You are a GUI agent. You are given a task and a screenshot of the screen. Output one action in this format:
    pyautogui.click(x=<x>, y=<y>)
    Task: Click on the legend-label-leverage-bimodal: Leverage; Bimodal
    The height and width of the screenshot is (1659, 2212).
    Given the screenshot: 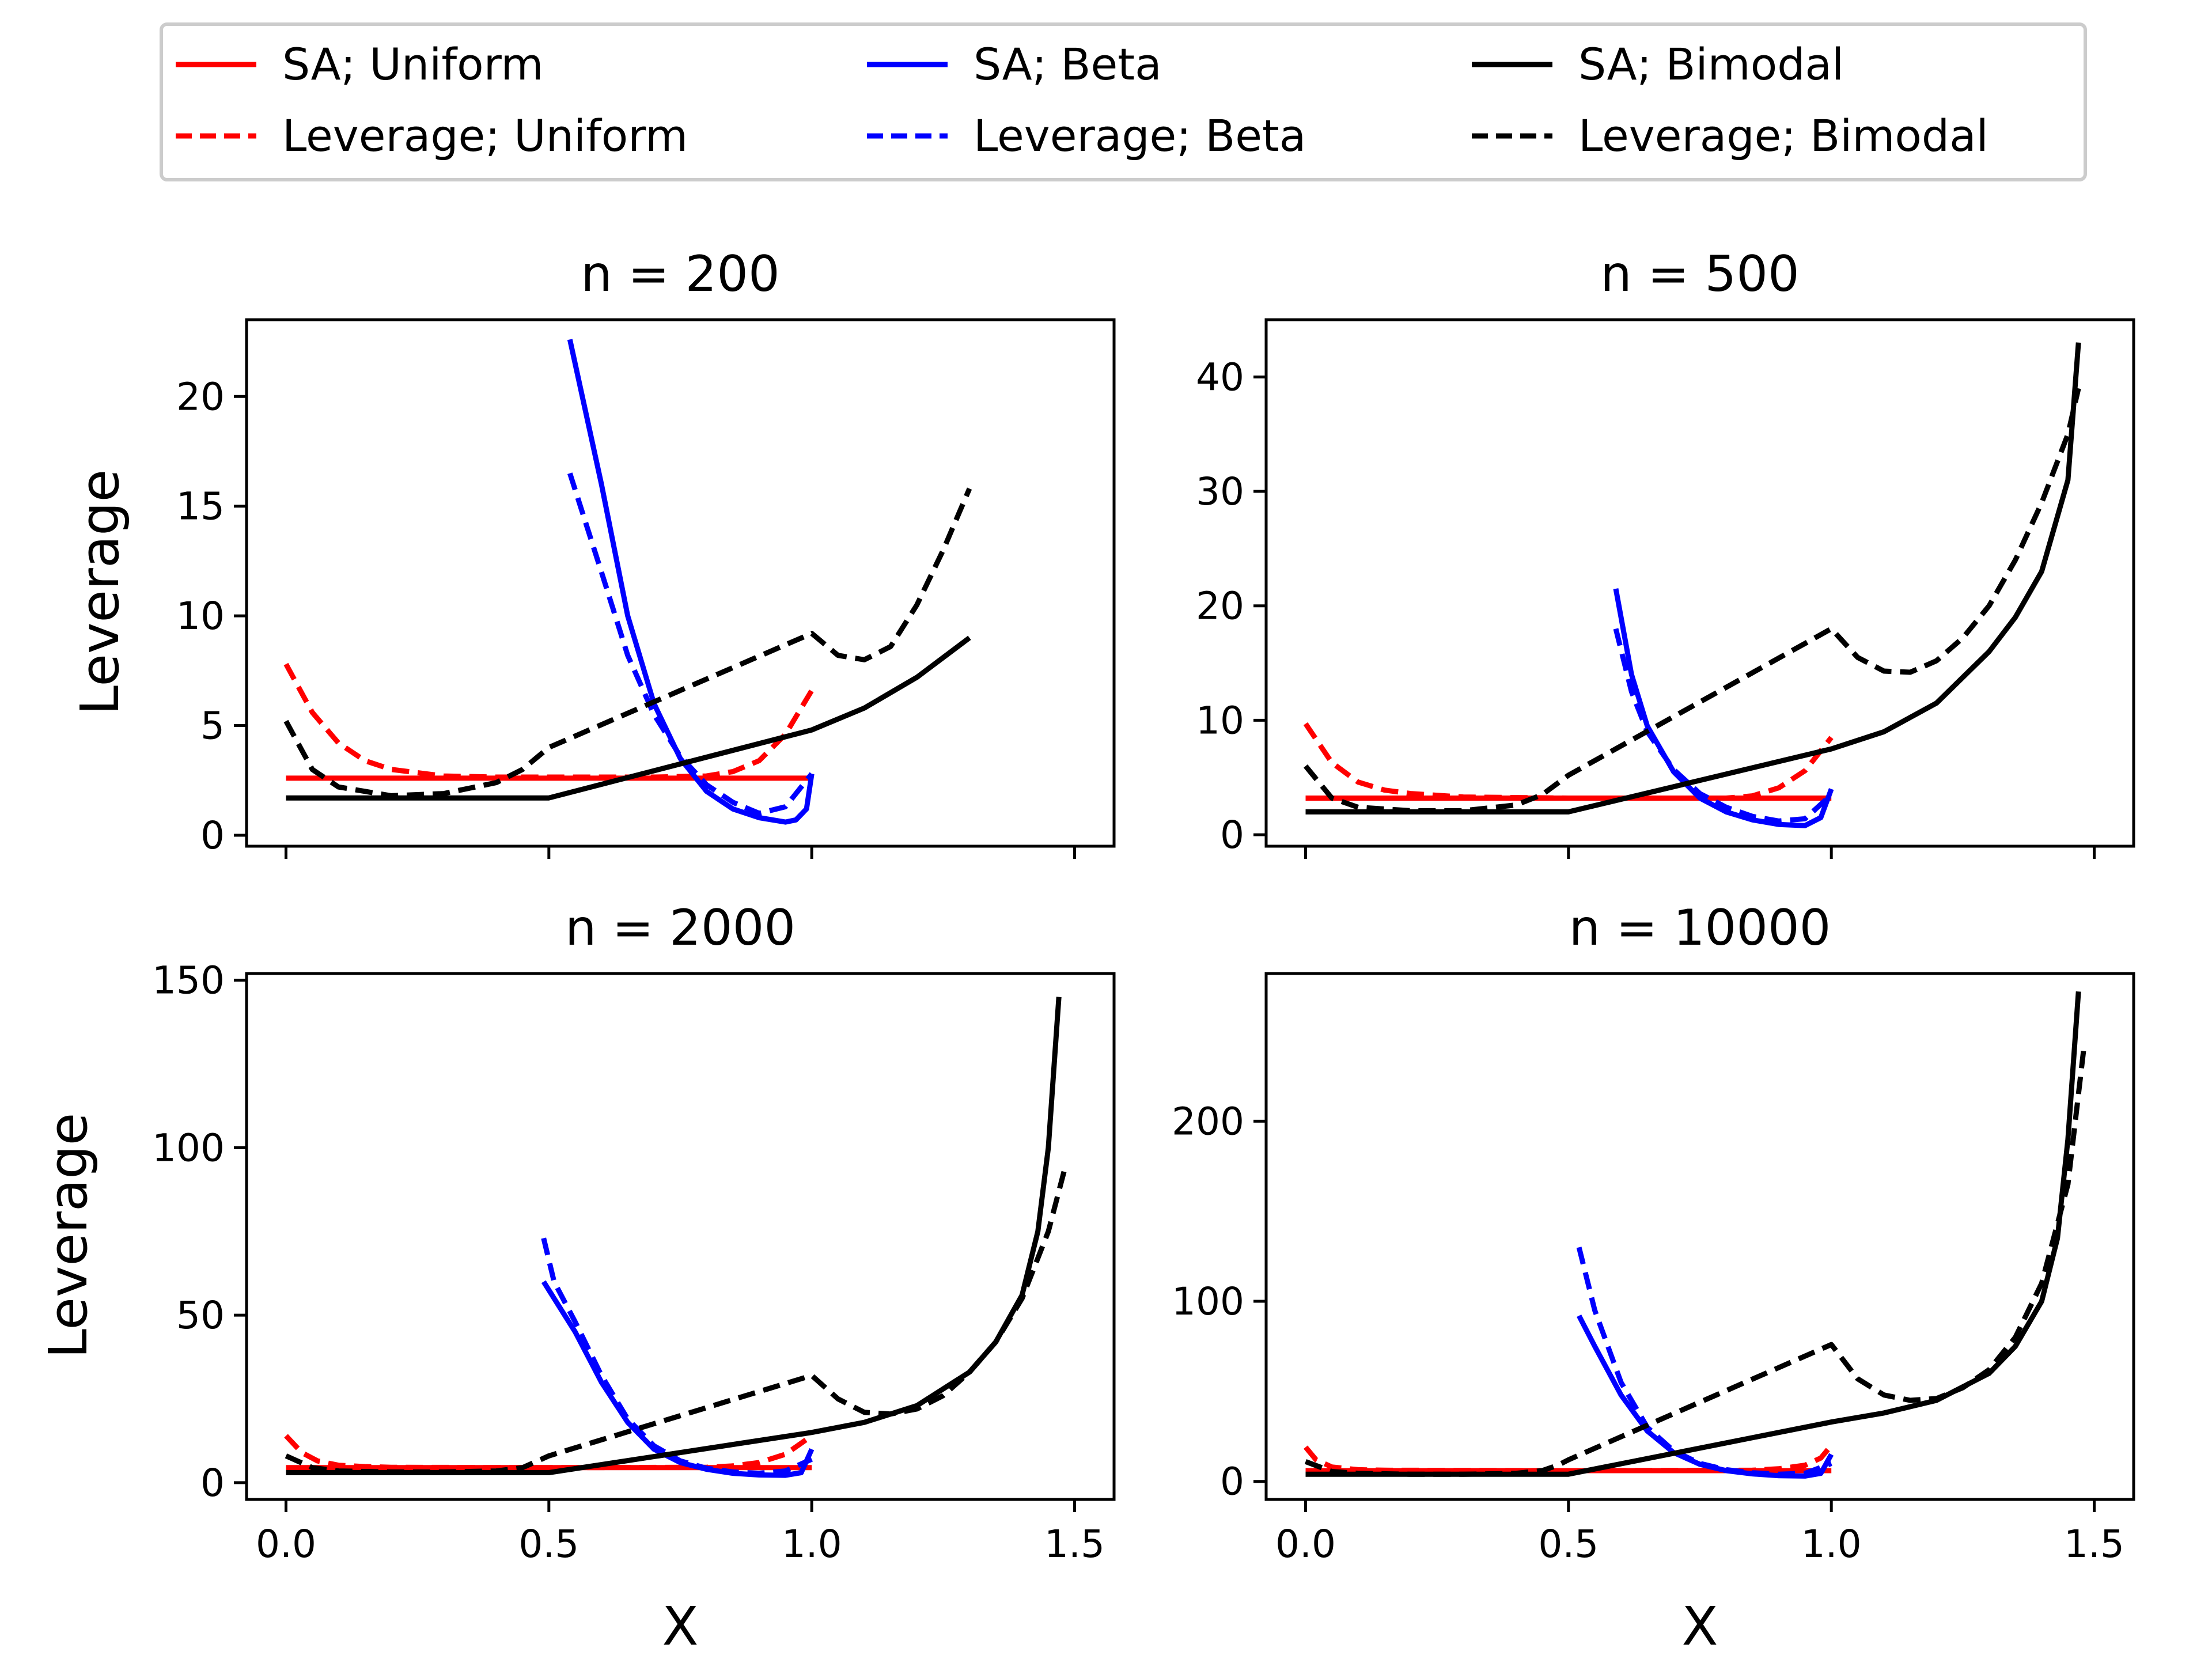 What is the action you would take?
    pyautogui.click(x=1783, y=135)
    